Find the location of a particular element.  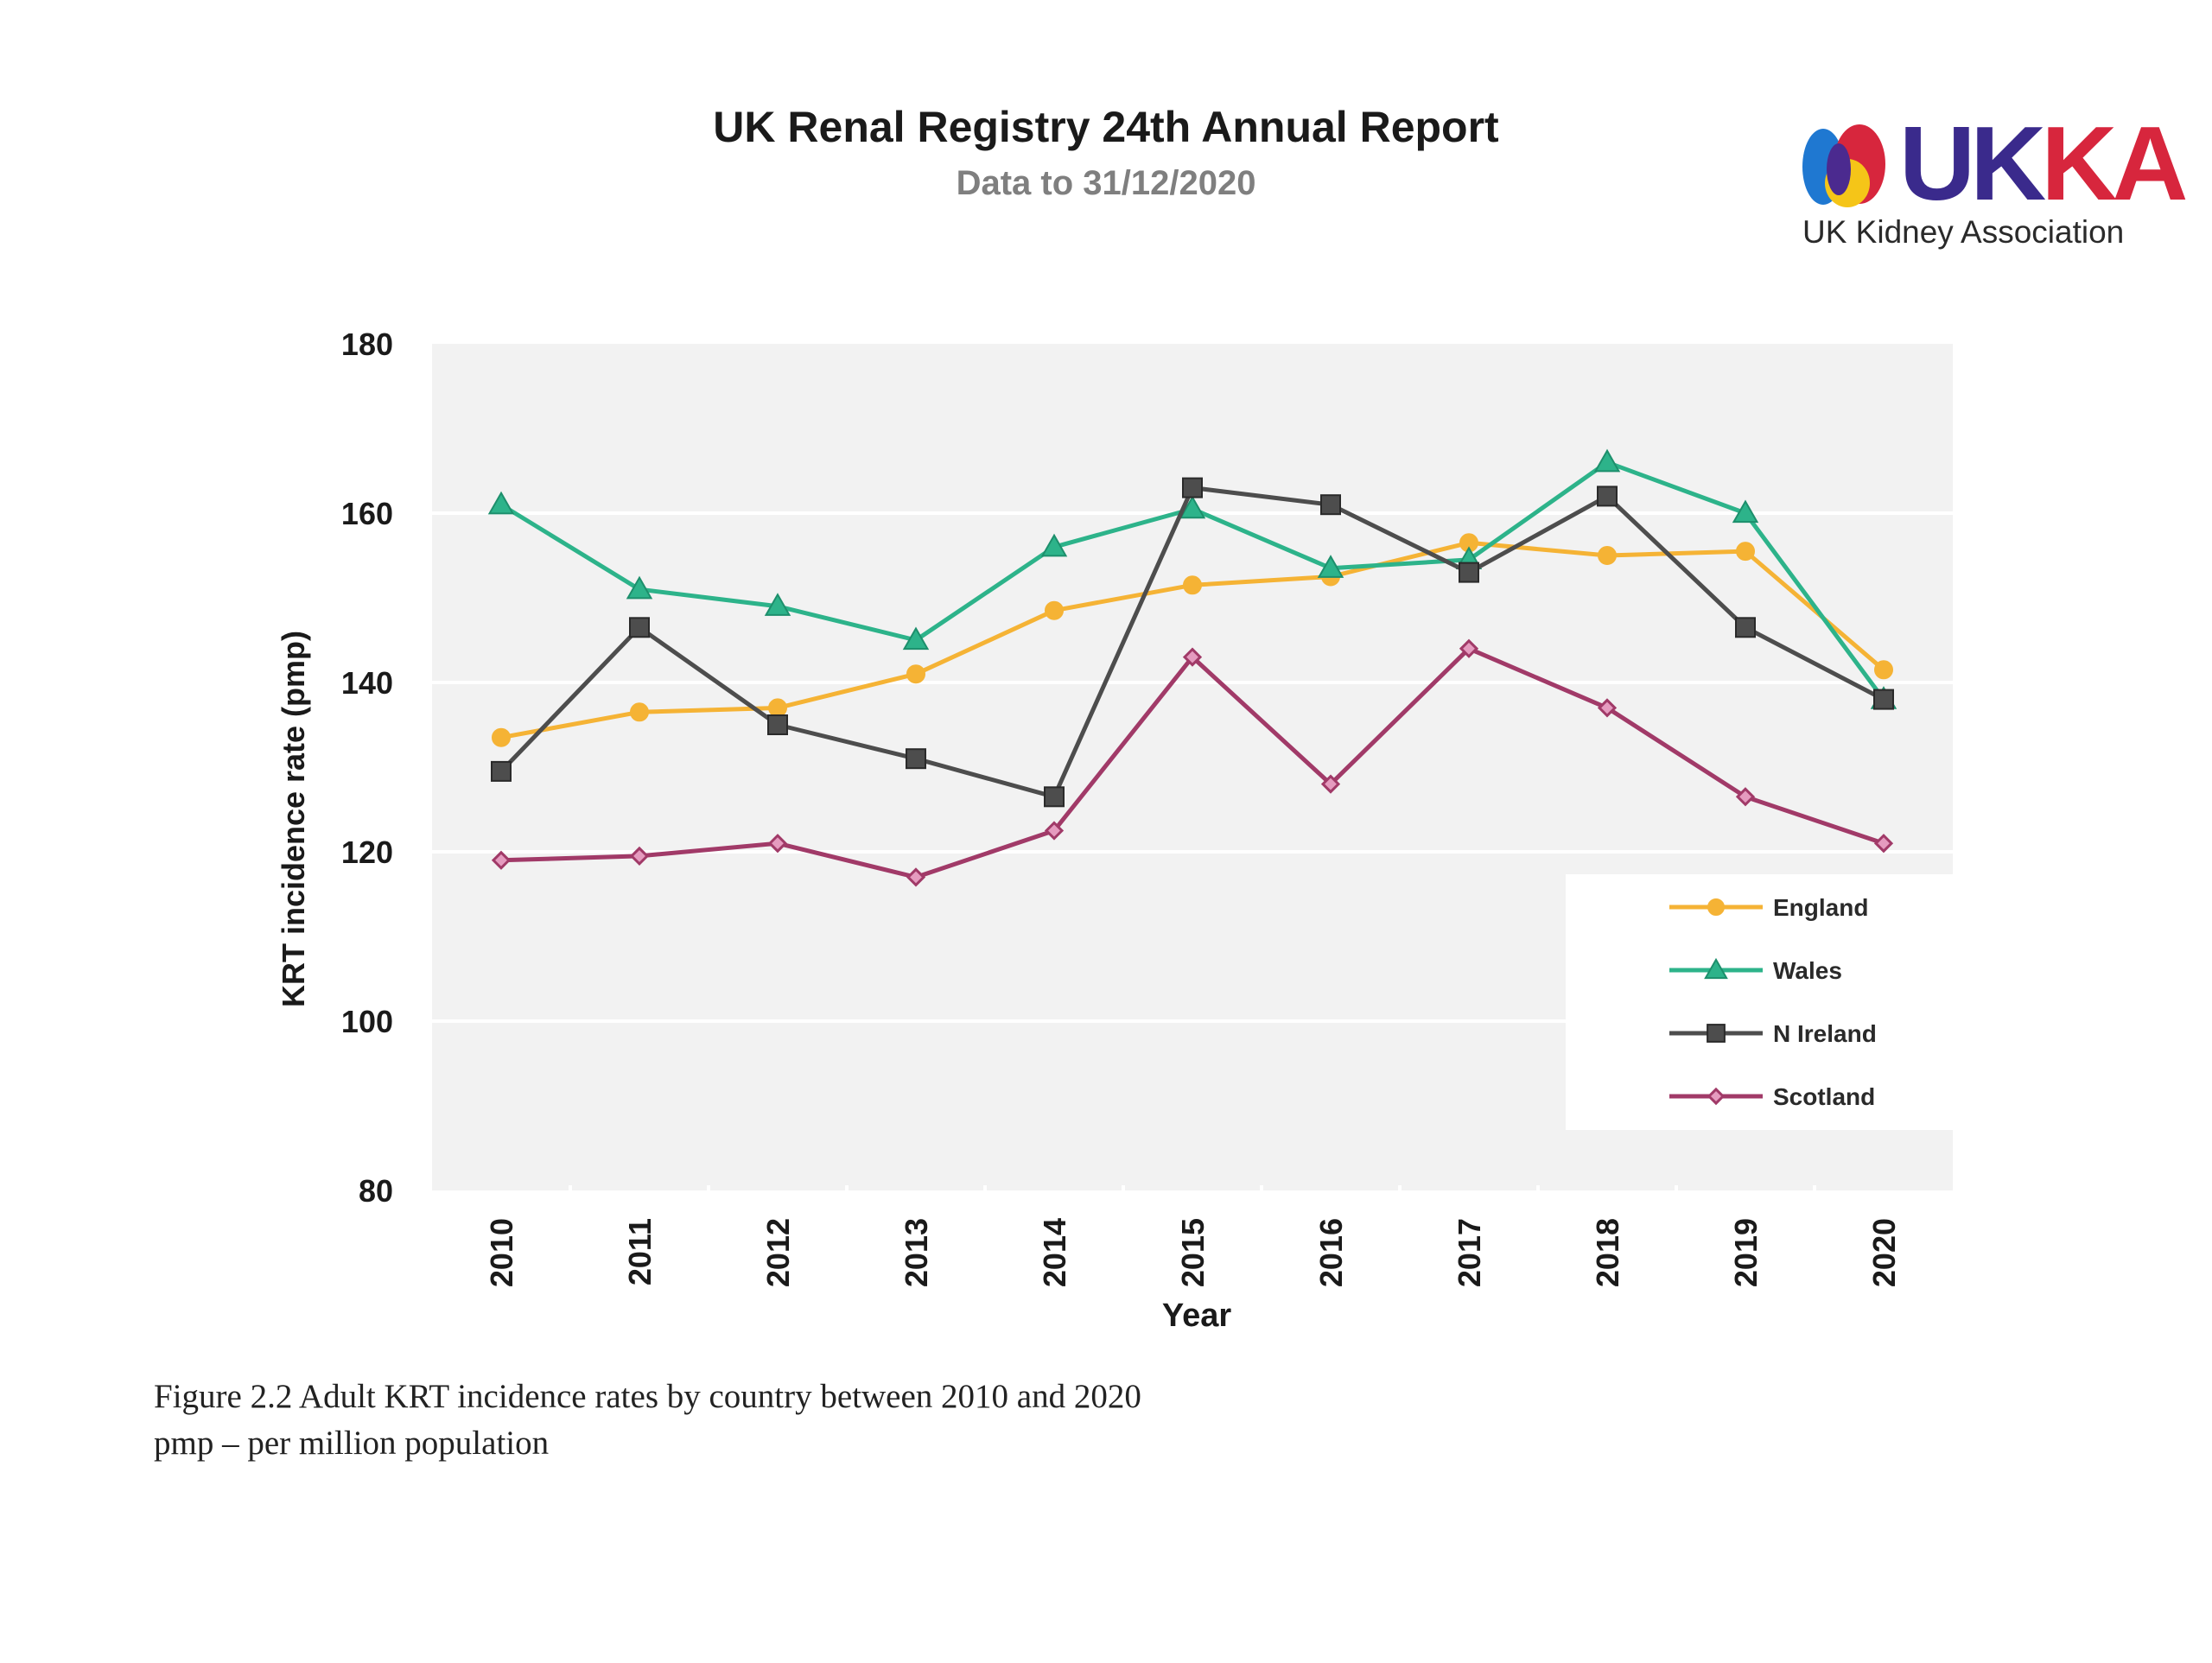

y-tick-label: 160 is located at coordinates (367, 513).